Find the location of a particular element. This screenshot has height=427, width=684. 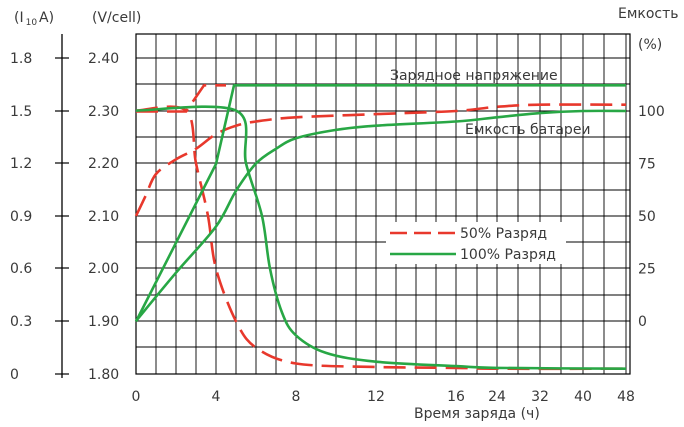

current-tick-label: 0.3 is located at coordinates (21, 322).